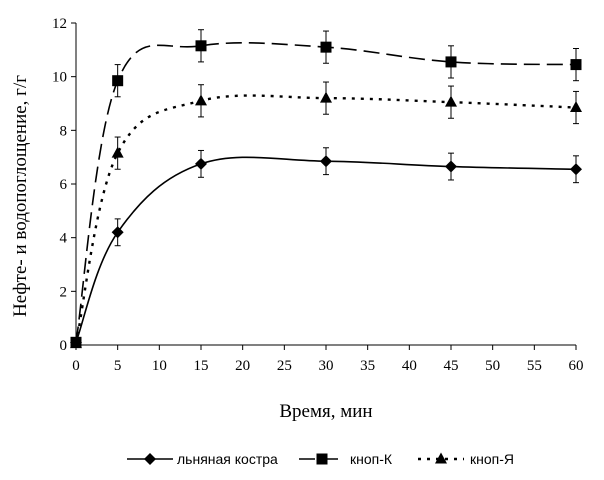  I want to click on legend-label-1: кноп-К, so click(371, 459).